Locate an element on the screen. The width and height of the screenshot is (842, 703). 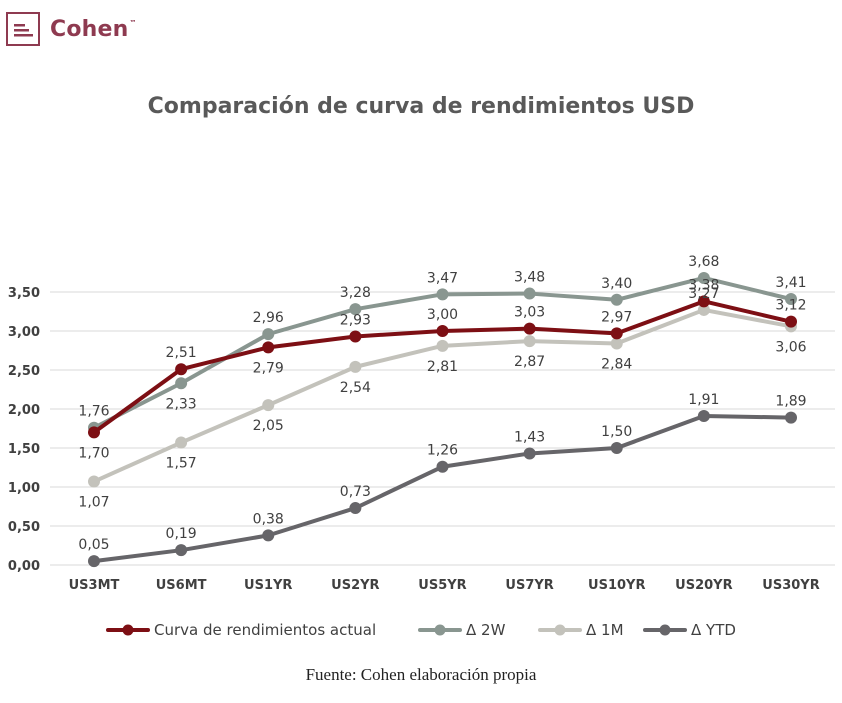
data-label: 2,33 is located at coordinates (181, 404).